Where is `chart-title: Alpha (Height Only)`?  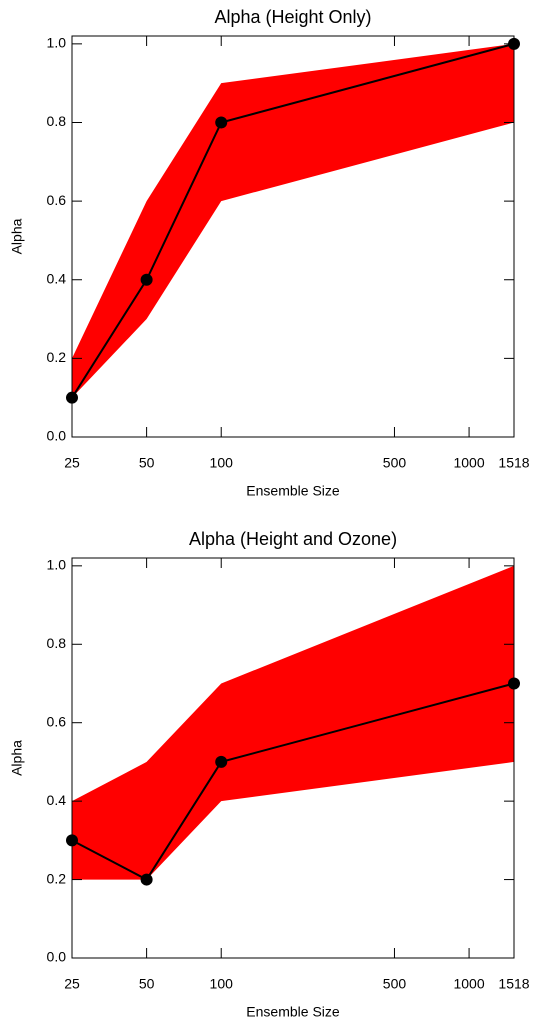
chart-title: Alpha (Height Only) is located at coordinates (292, 17).